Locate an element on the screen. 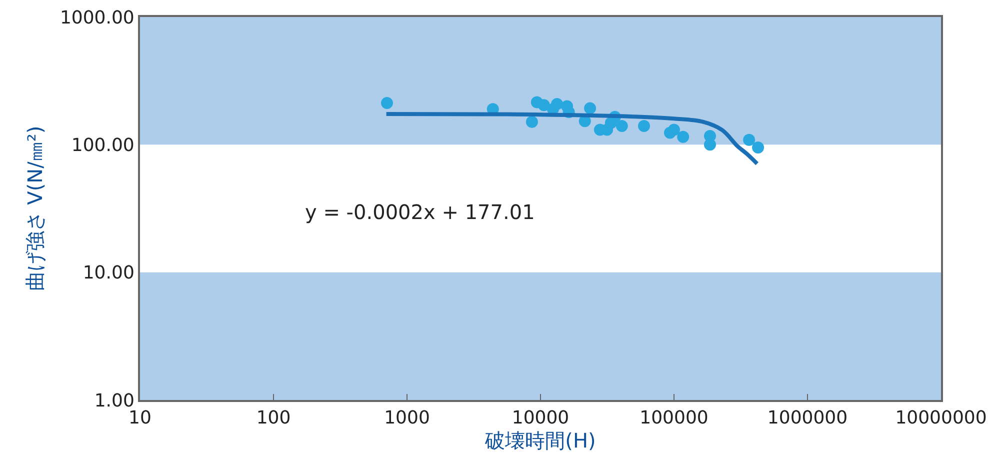 The width and height of the screenshot is (999, 466). x-tick-label: 100 is located at coordinates (273, 418).